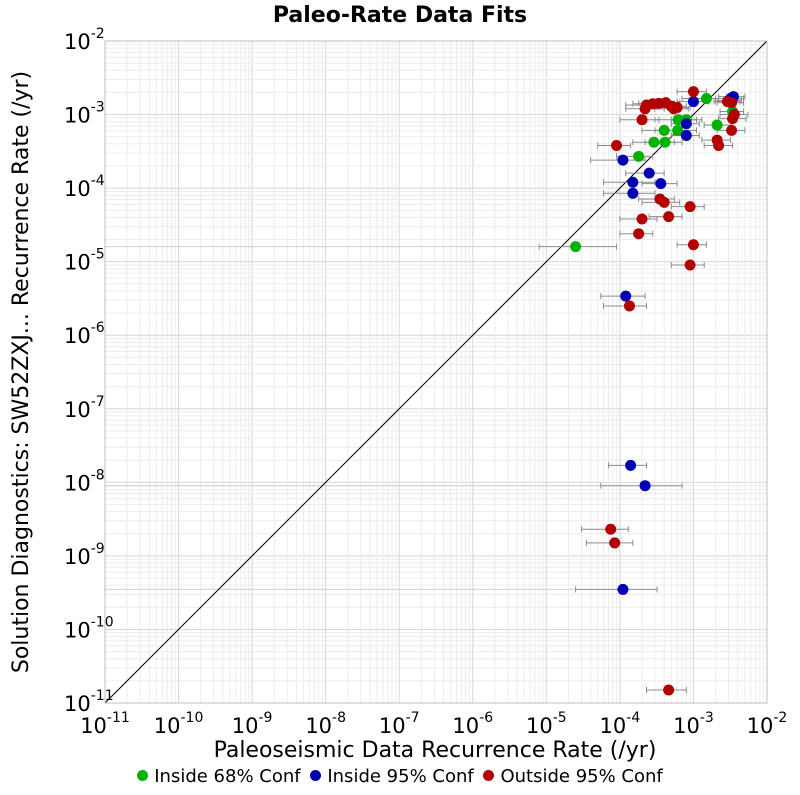 The image size is (800, 795). I want to click on x-tick-label: 10⁻⁷, so click(399, 724).